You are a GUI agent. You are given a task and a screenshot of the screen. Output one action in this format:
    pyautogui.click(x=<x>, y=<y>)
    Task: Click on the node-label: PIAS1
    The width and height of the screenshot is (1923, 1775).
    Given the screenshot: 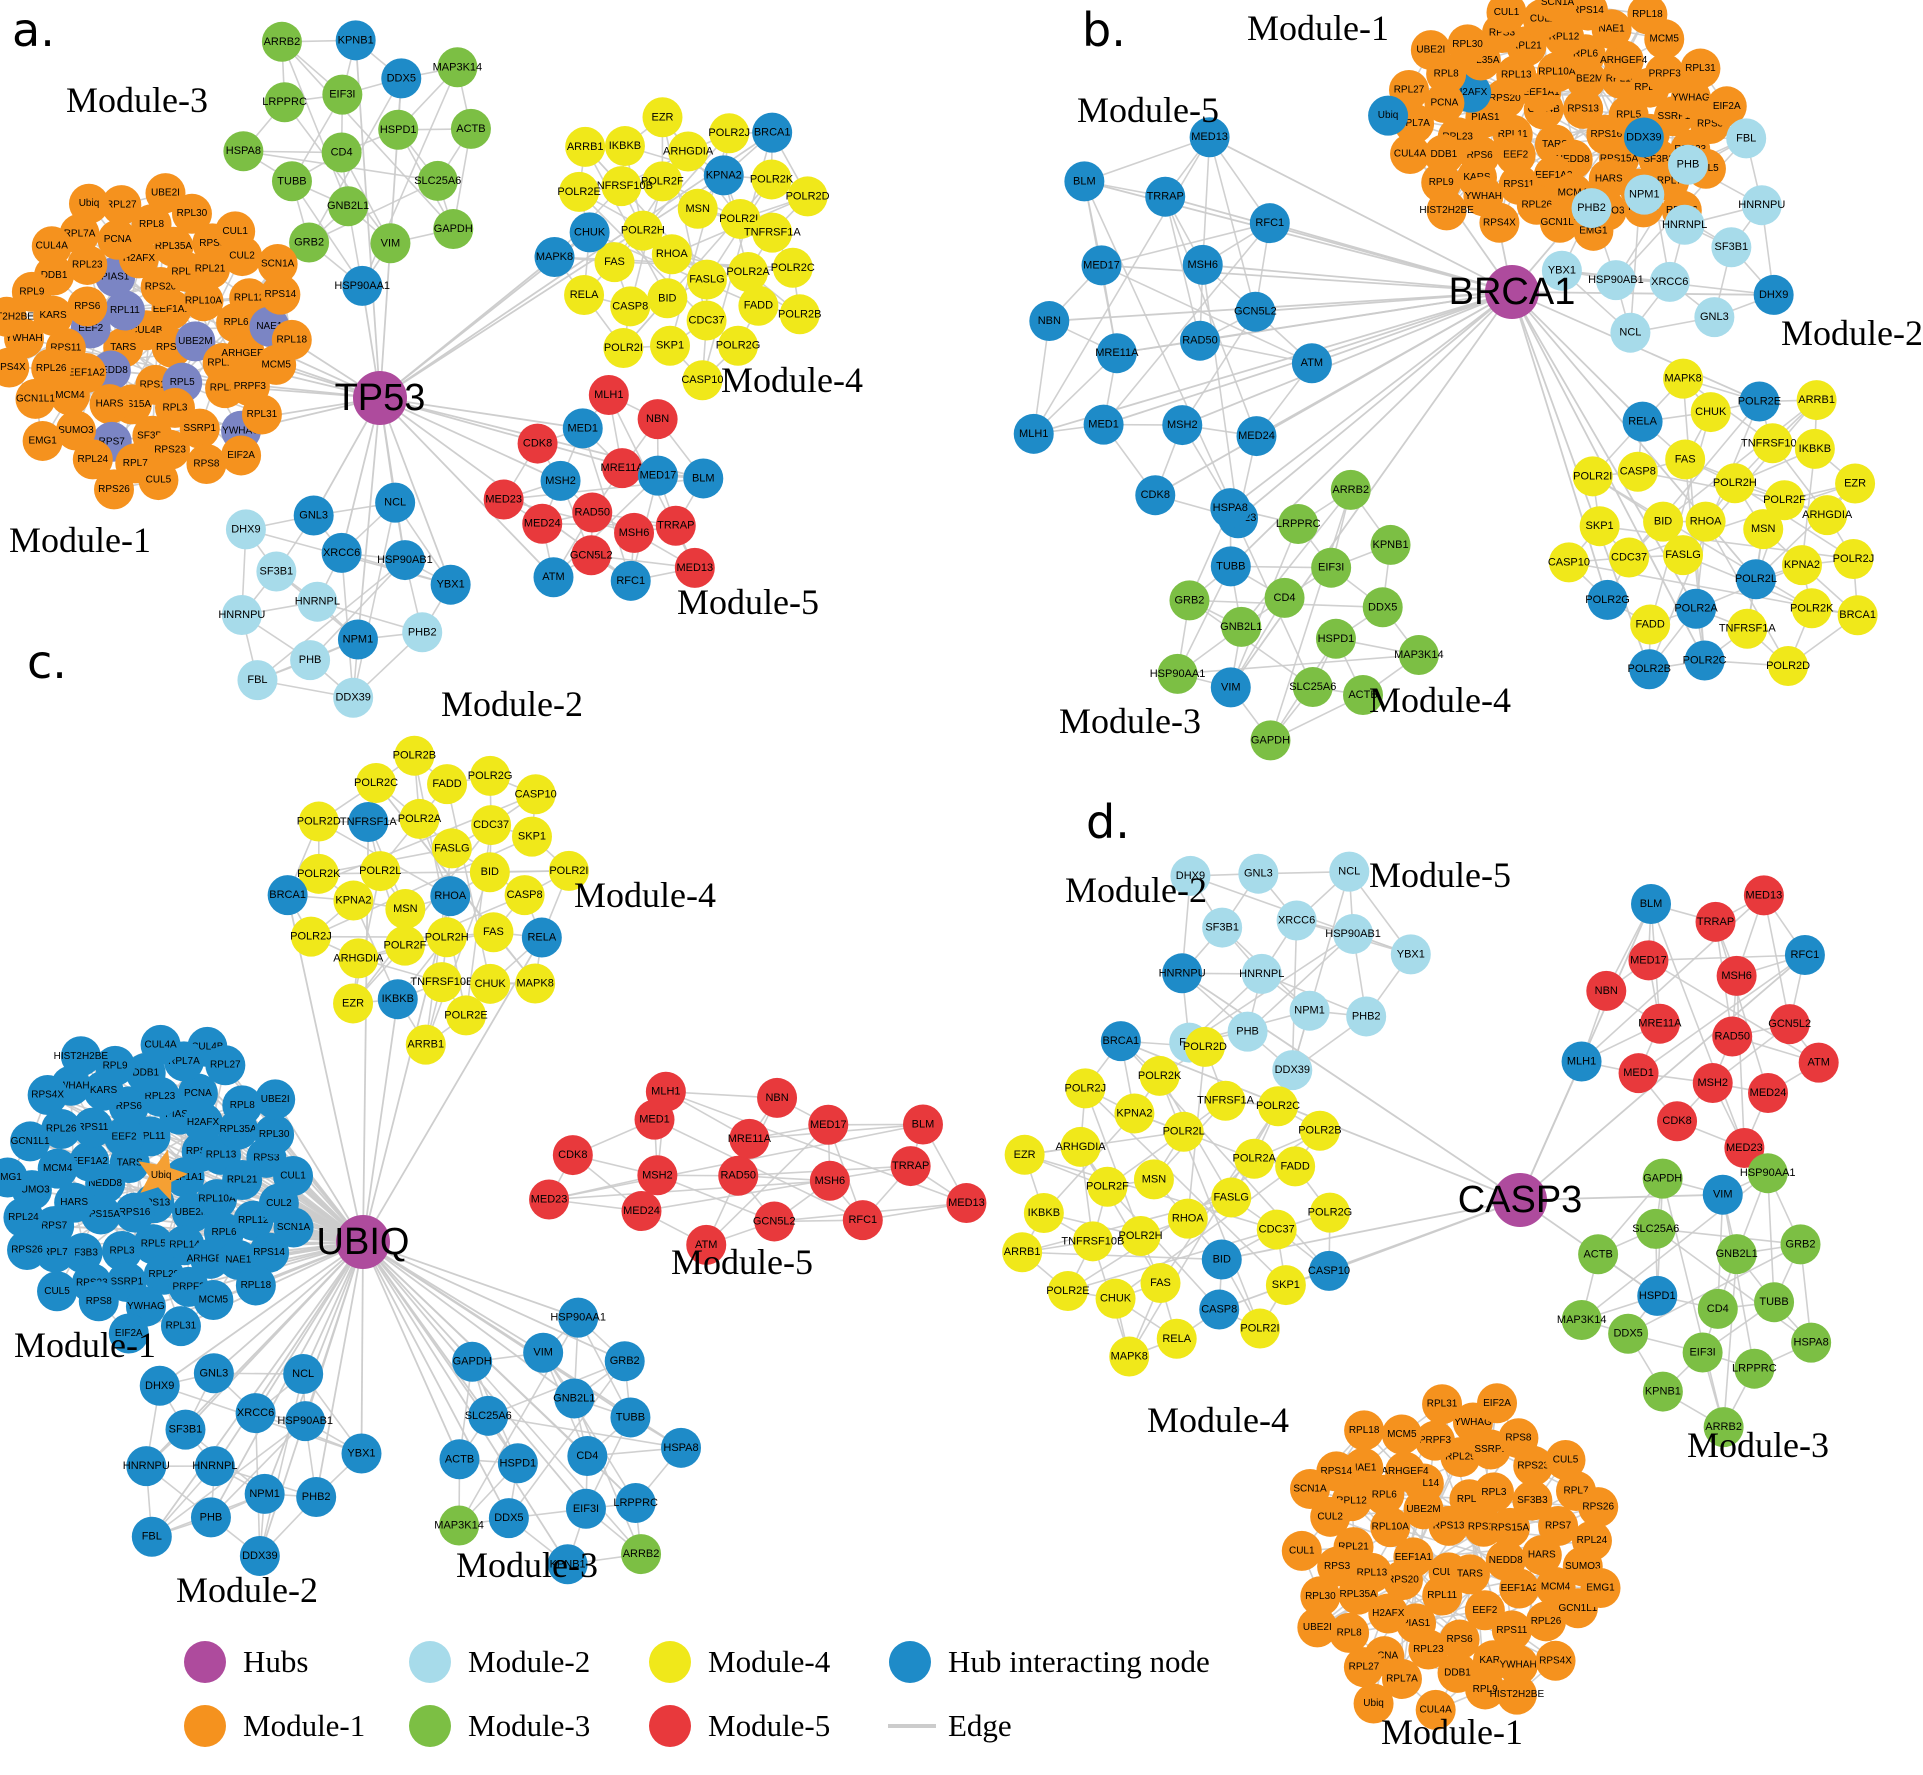 What is the action you would take?
    pyautogui.click(x=1416, y=1623)
    